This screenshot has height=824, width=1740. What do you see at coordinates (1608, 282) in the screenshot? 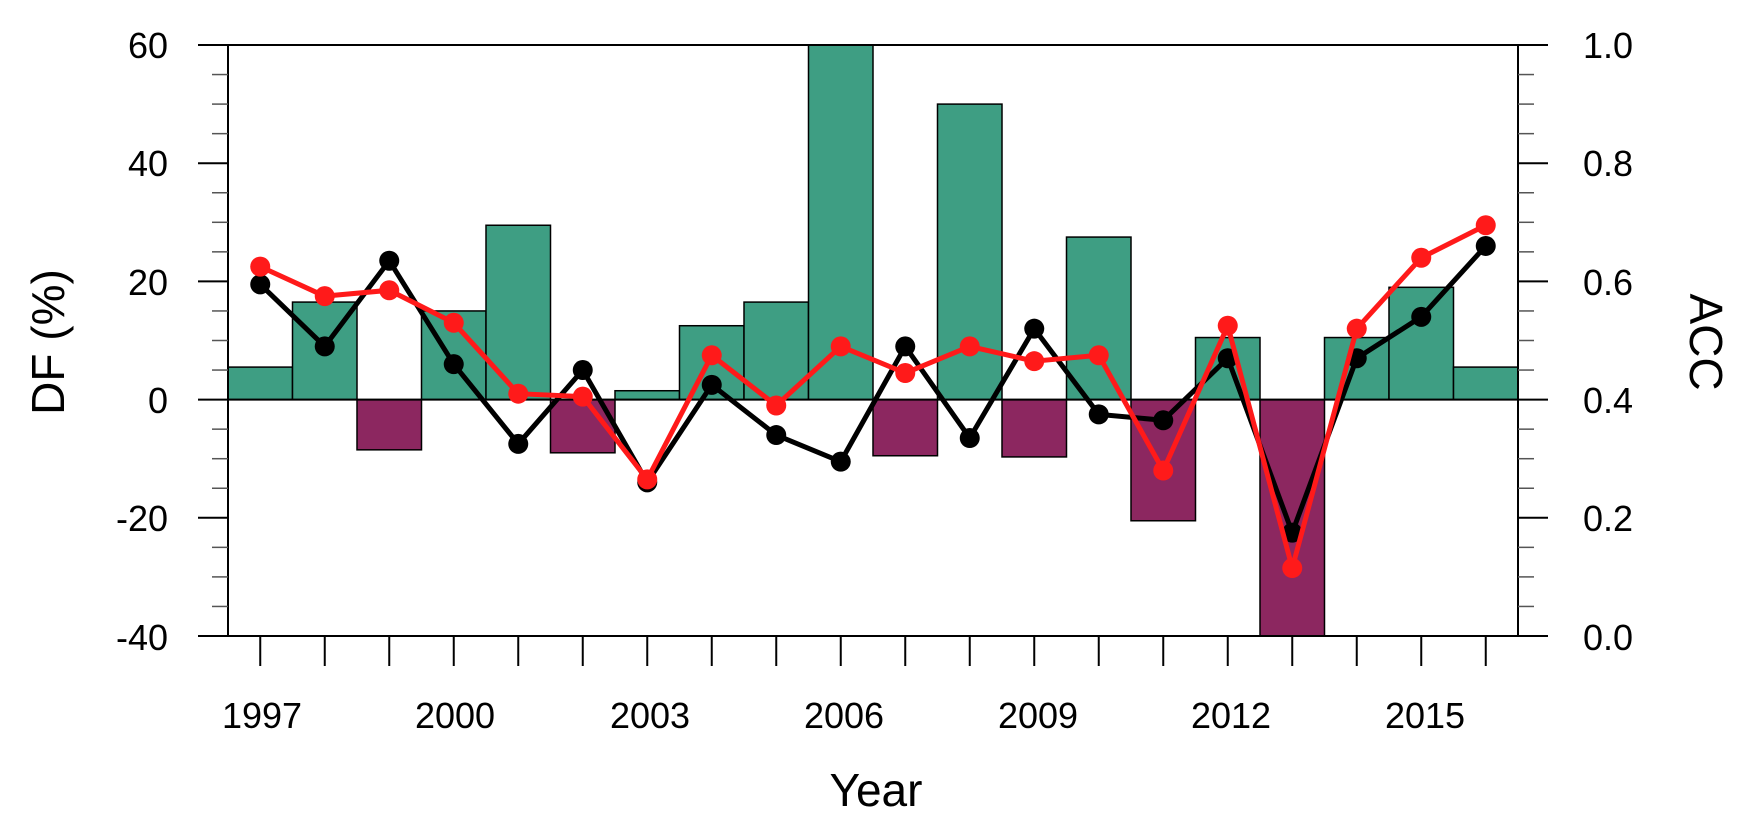
I see `y-right-tick-label: 0.6` at bounding box center [1608, 282].